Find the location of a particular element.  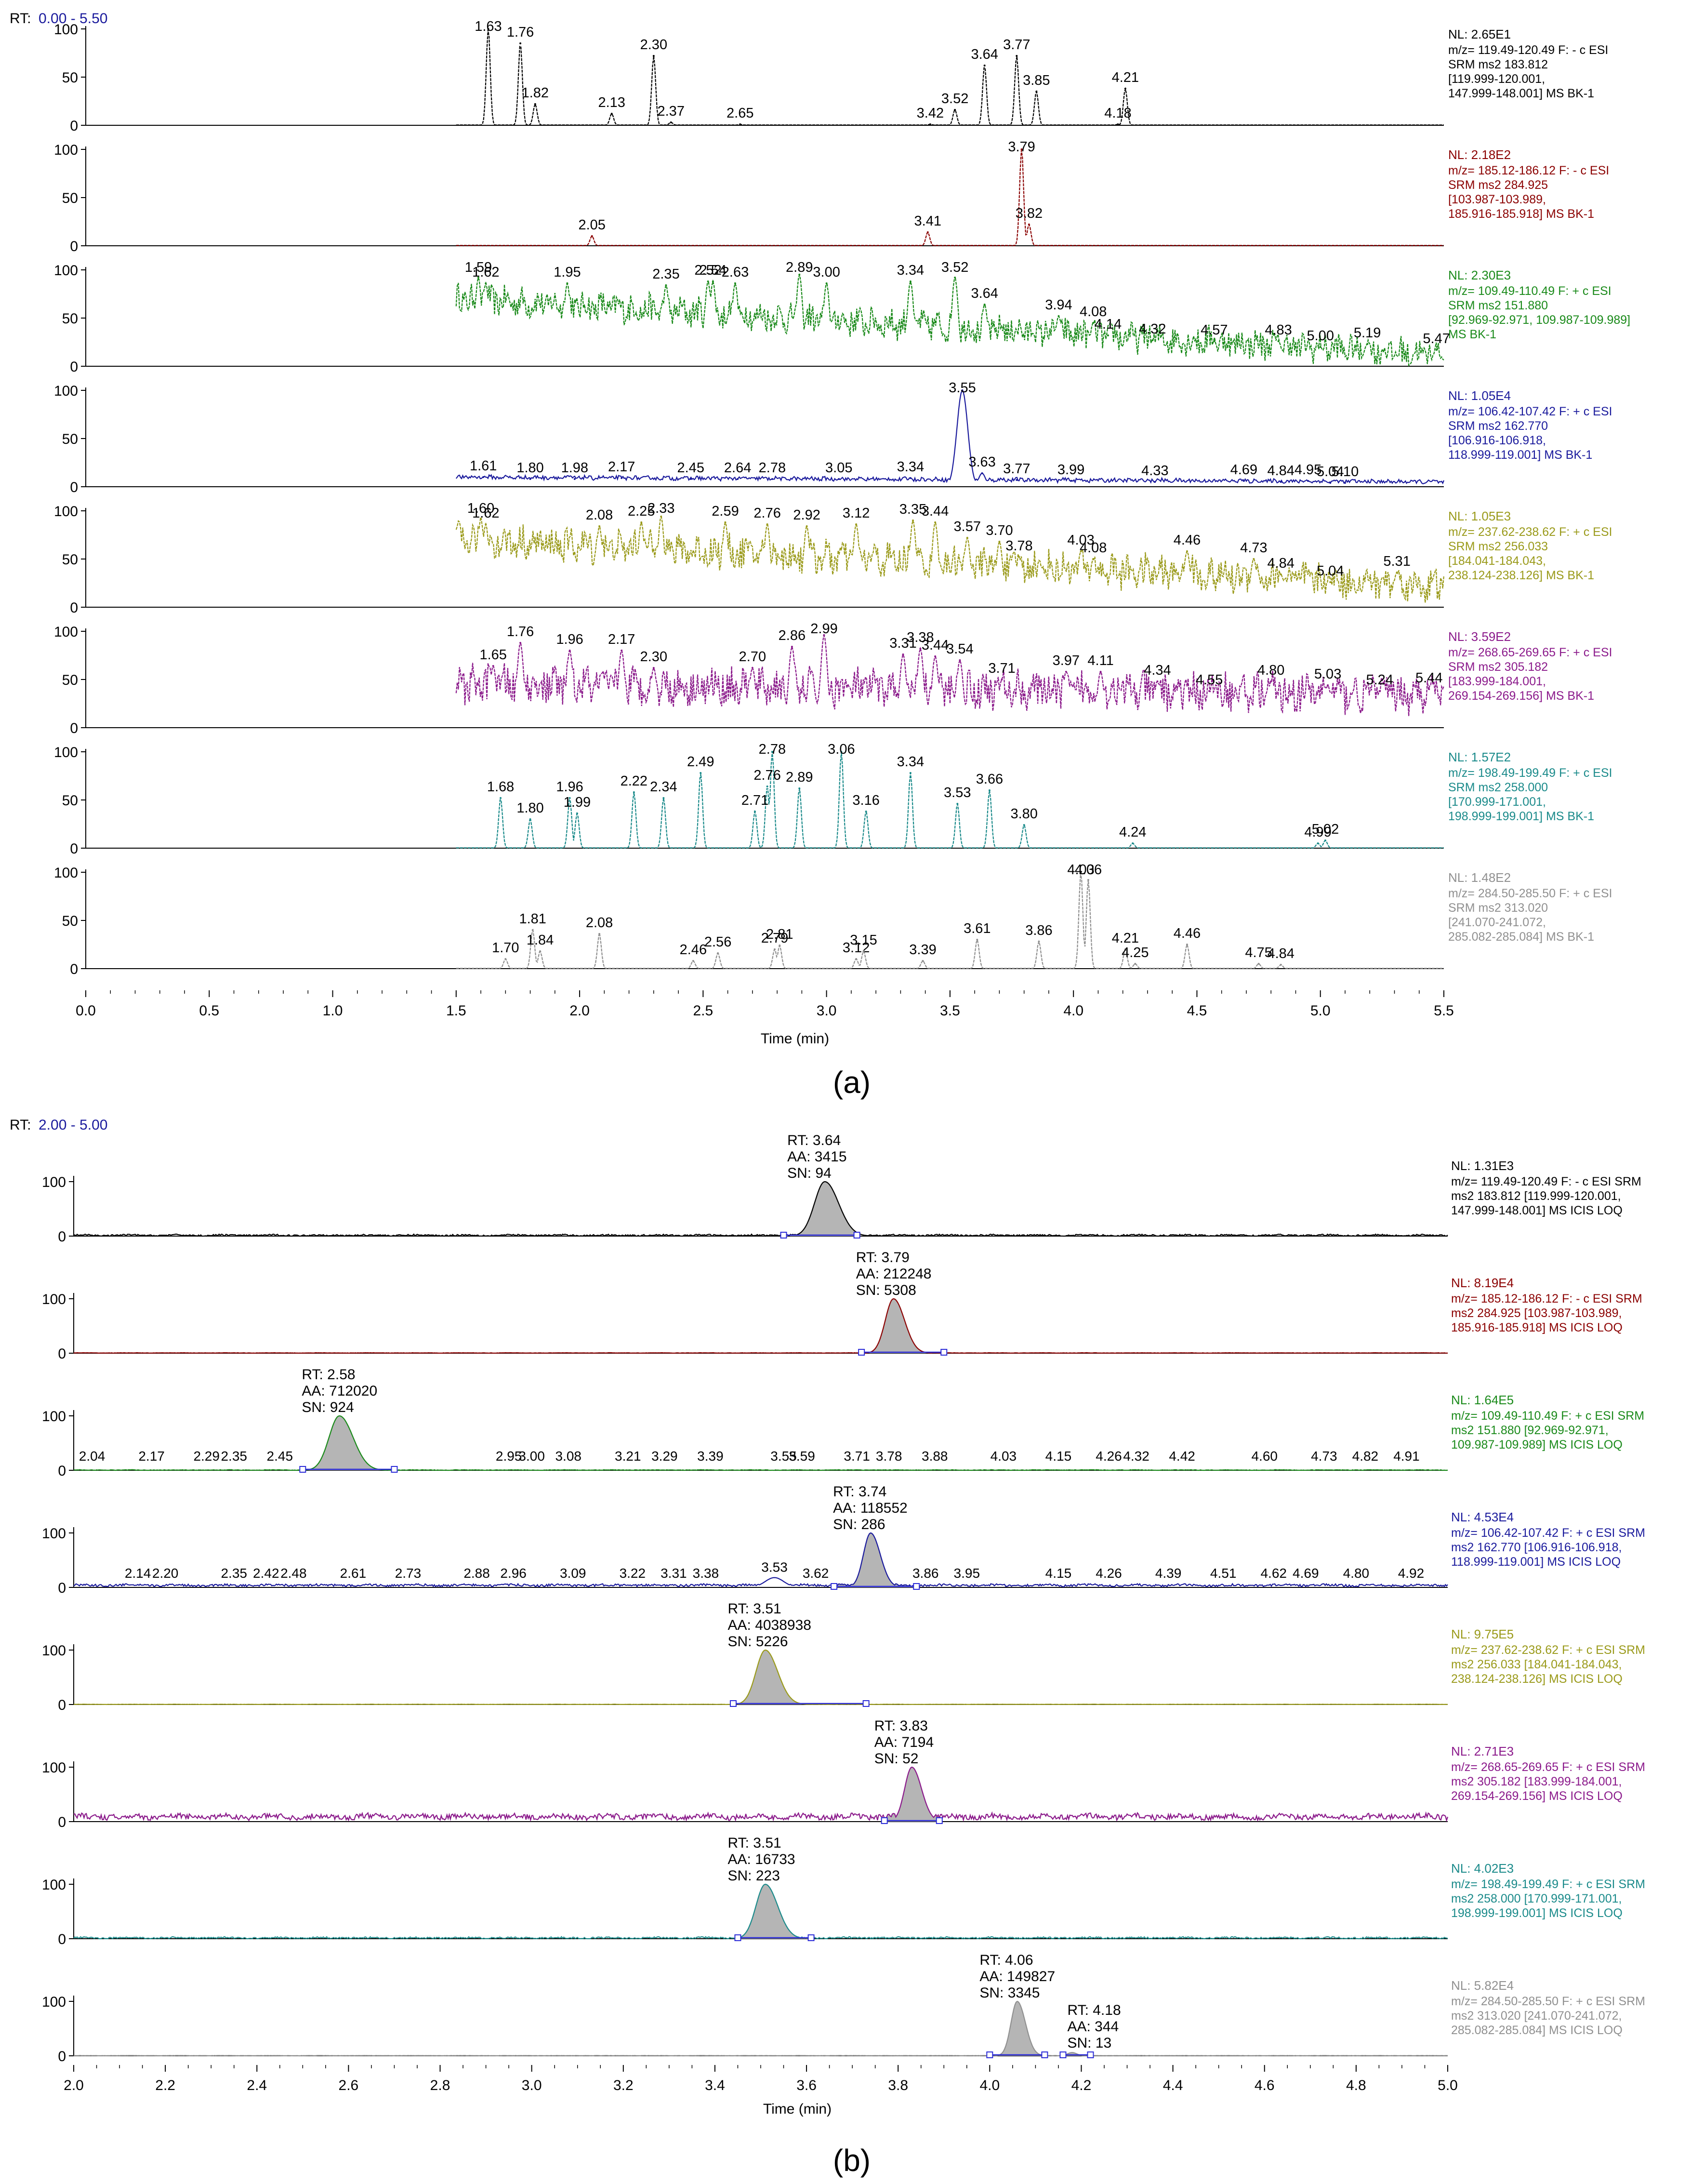

peak-label: 5.31 is located at coordinates (1396, 561).